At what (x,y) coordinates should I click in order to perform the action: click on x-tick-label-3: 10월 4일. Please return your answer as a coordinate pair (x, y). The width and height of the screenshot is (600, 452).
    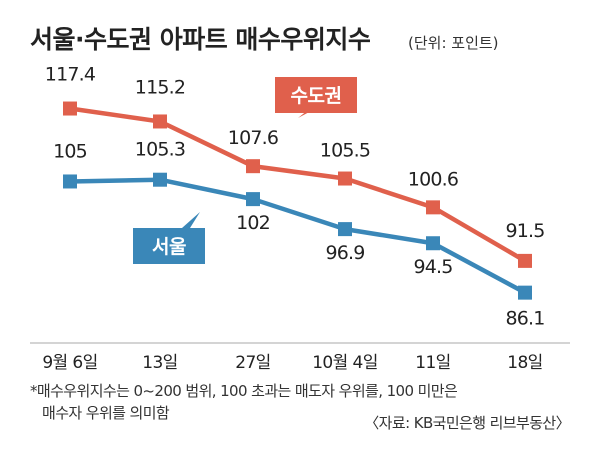
    Looking at the image, I should click on (345, 363).